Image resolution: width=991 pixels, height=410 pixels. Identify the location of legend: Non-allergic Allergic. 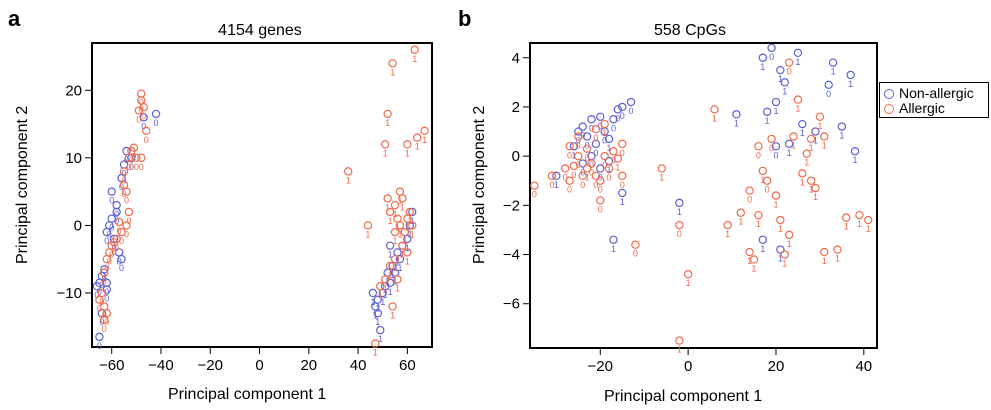
(934, 100).